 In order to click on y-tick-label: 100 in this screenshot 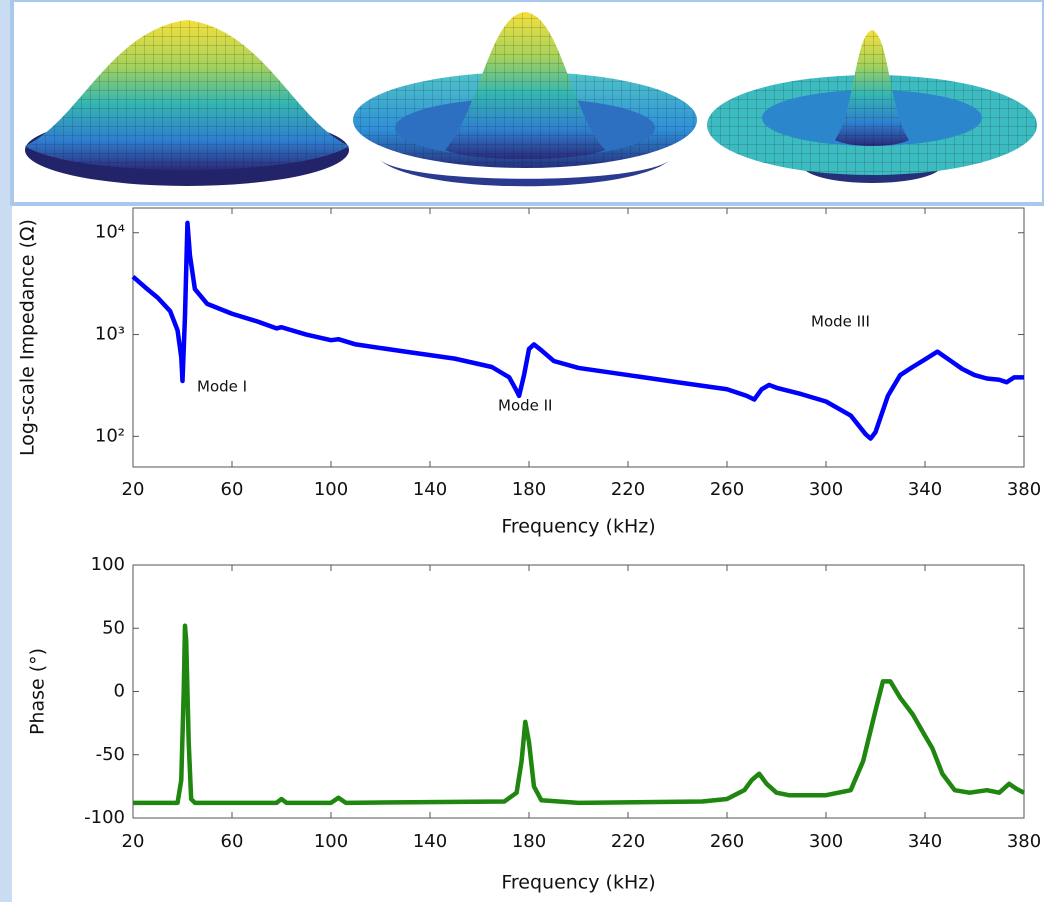, I will do `click(108, 564)`.